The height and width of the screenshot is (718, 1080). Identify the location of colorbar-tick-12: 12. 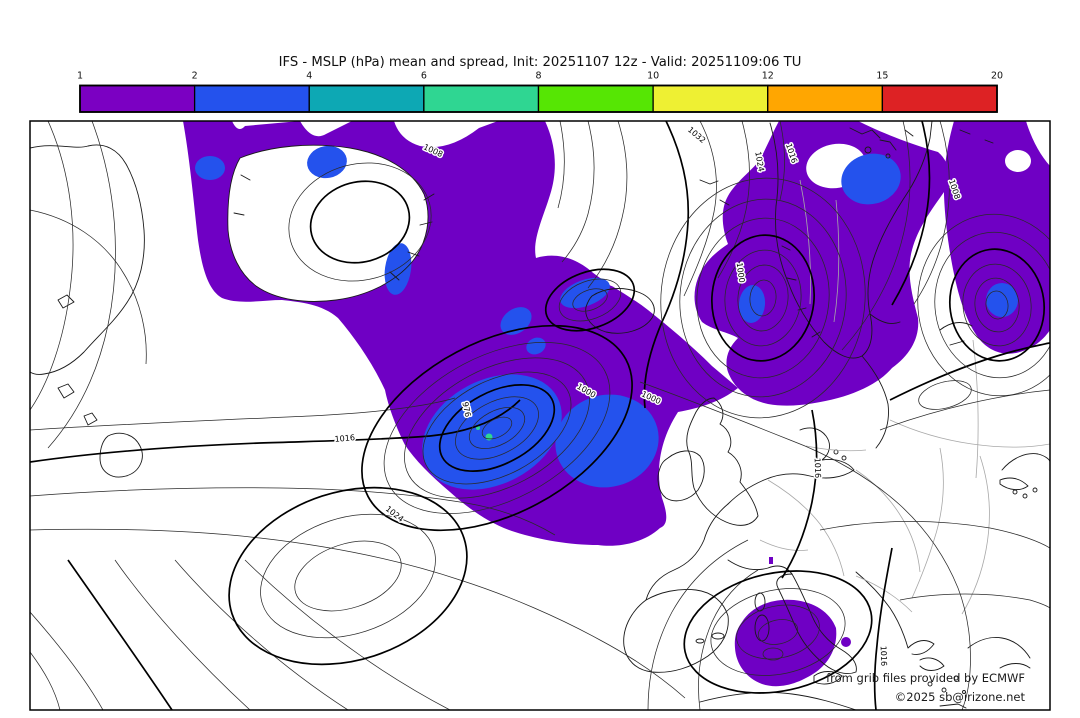
(768, 76).